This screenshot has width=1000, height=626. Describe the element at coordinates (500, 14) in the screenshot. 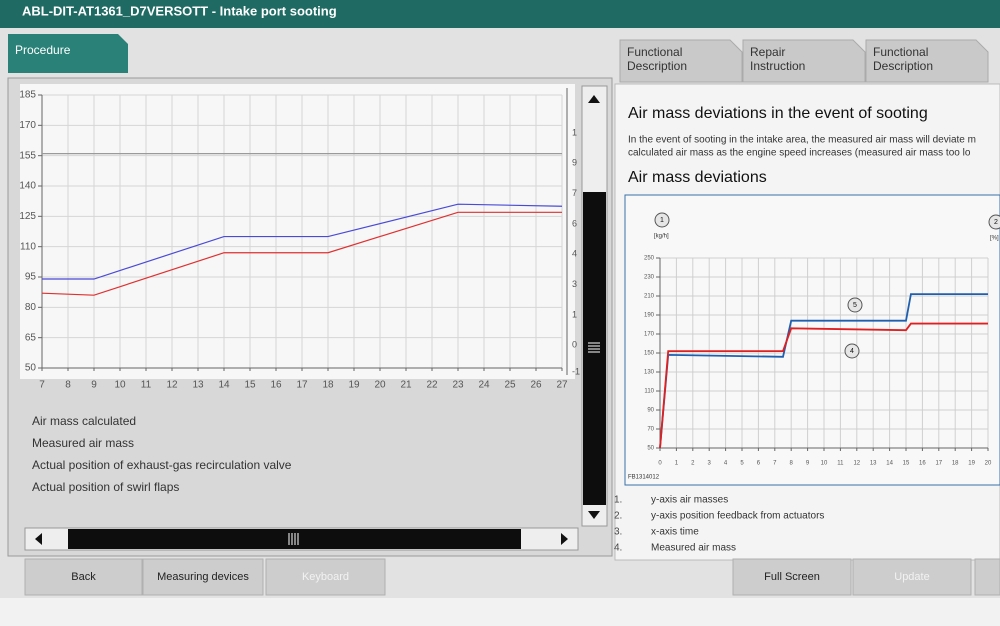

I see `title-bar` at that location.